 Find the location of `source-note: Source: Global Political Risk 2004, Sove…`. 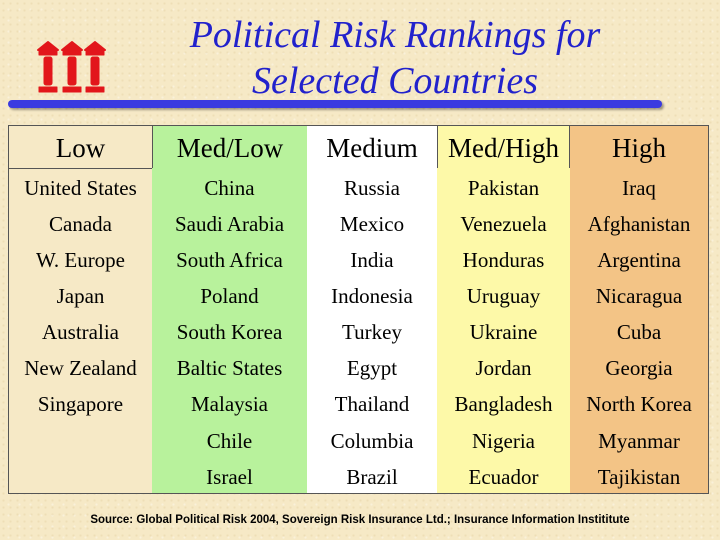

source-note: Source: Global Political Risk 2004, Sove… is located at coordinates (360, 520).